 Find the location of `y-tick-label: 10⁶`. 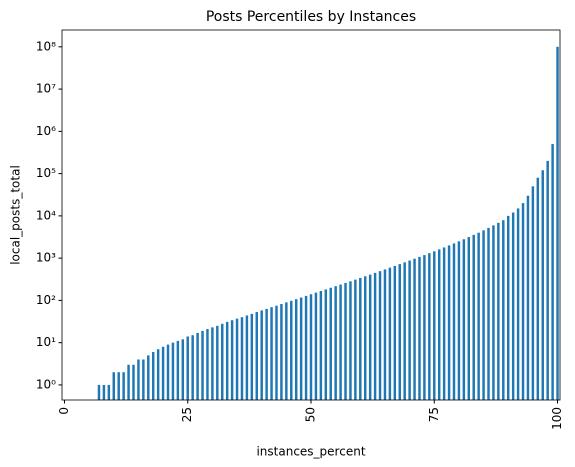

y-tick-label: 10⁶ is located at coordinates (46, 131).